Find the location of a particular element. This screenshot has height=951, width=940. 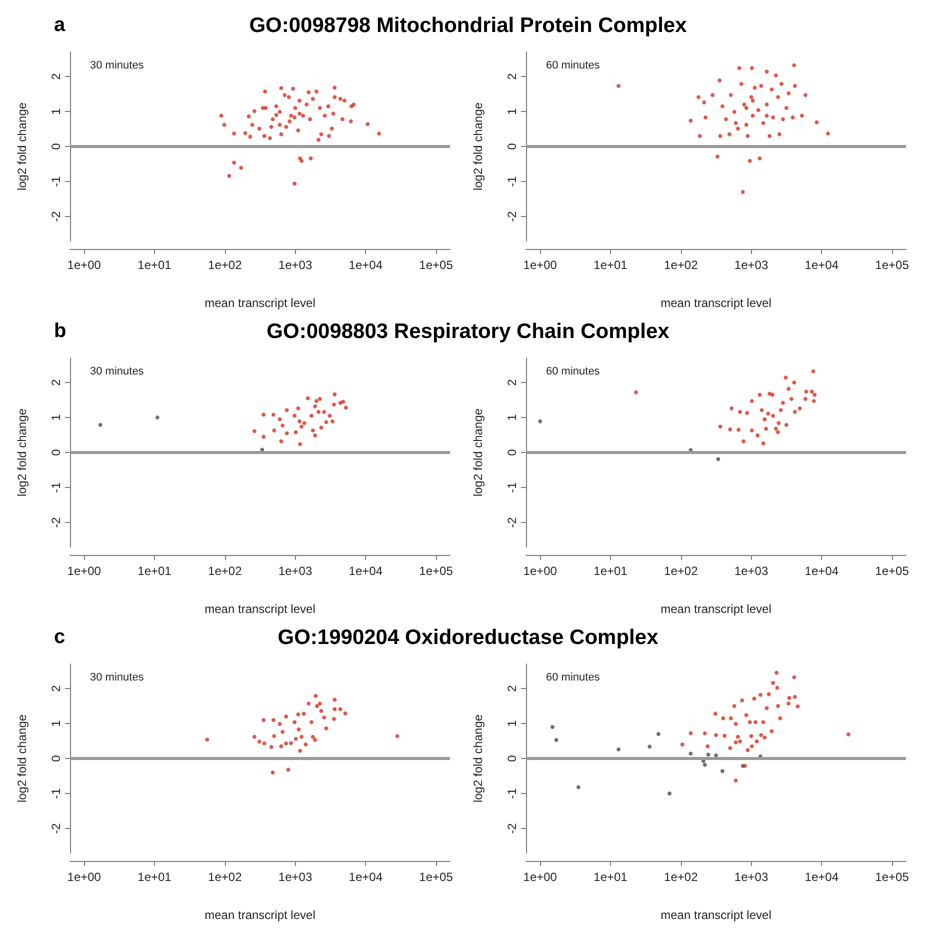

text: b is located at coordinates (60, 331).